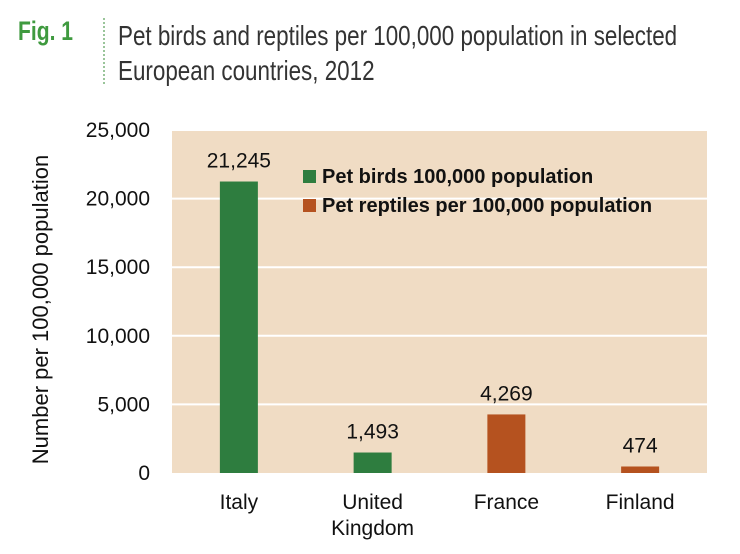 The height and width of the screenshot is (554, 740). What do you see at coordinates (372, 502) in the screenshot?
I see `x-category-label: United` at bounding box center [372, 502].